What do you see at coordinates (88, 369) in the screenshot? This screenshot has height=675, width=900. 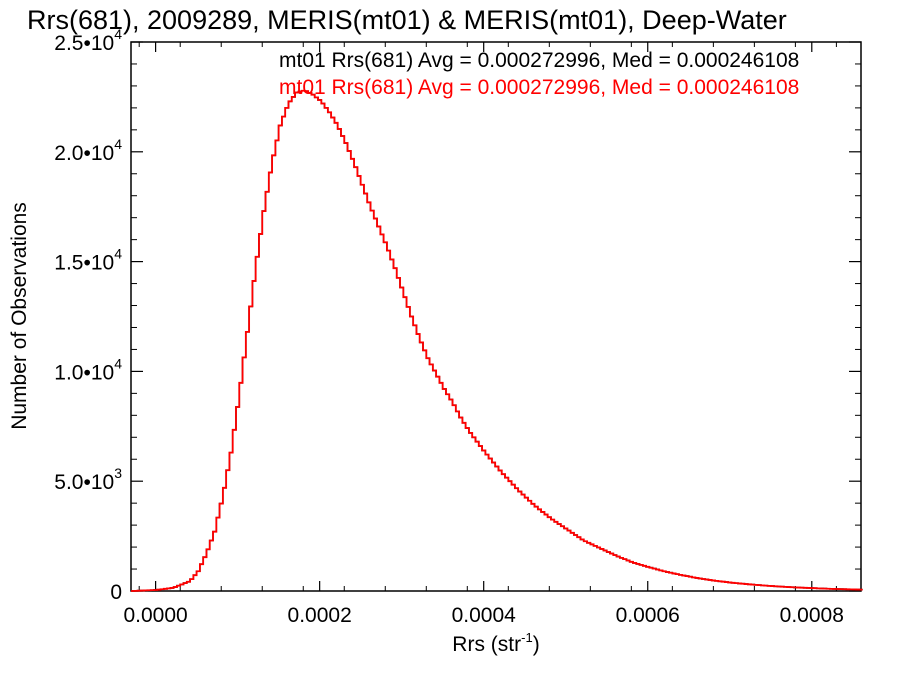 I see `y-tick-label-2: 1.0•104` at bounding box center [88, 369].